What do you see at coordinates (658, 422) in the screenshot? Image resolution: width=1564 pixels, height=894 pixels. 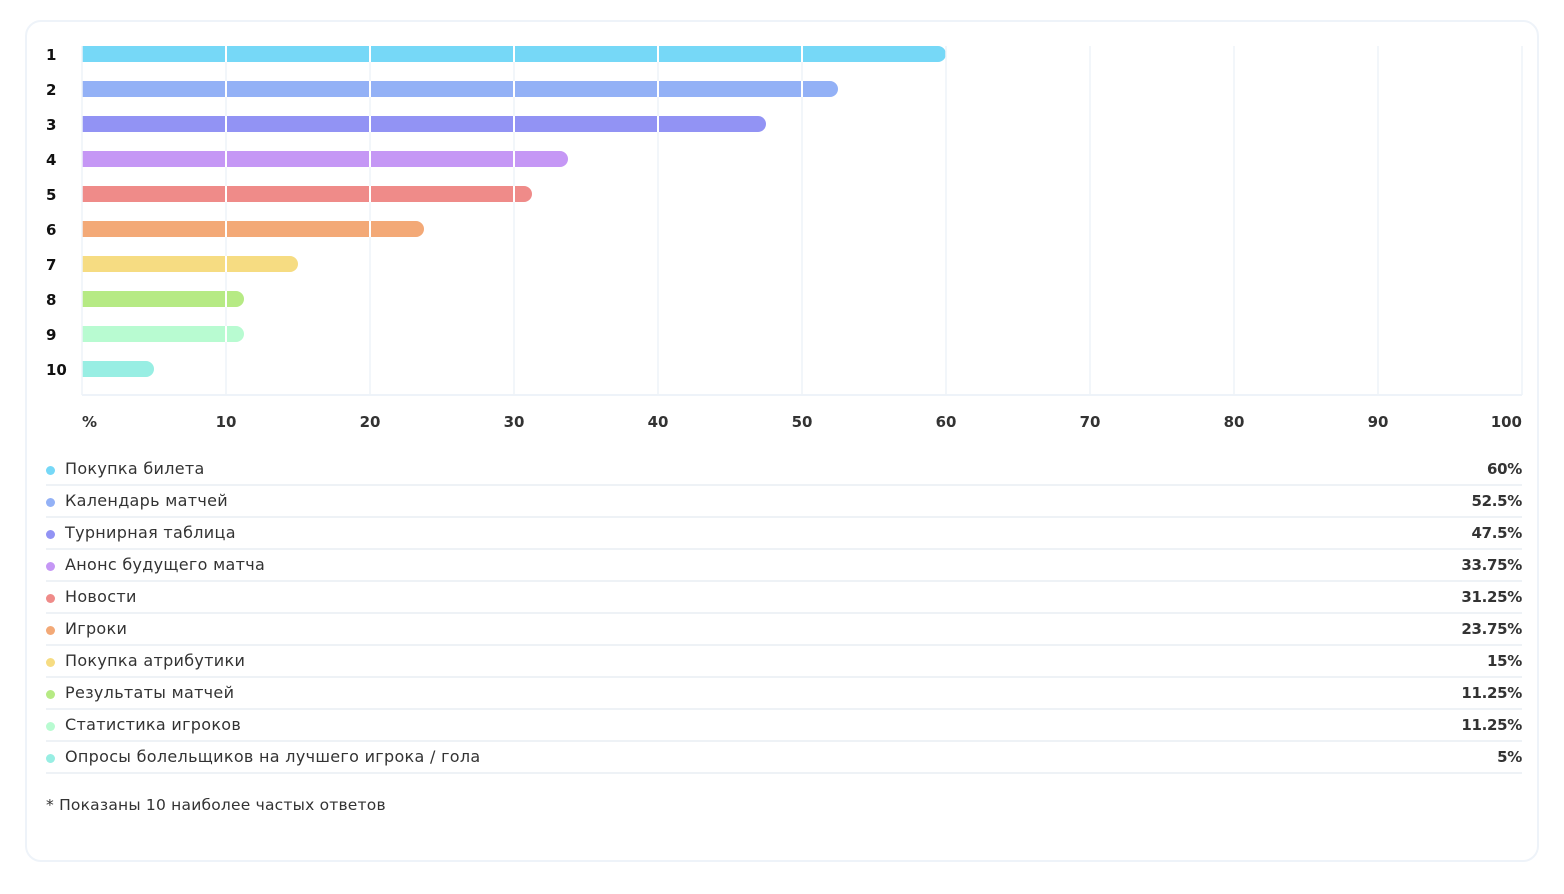 I see `x-tick-label: 40` at bounding box center [658, 422].